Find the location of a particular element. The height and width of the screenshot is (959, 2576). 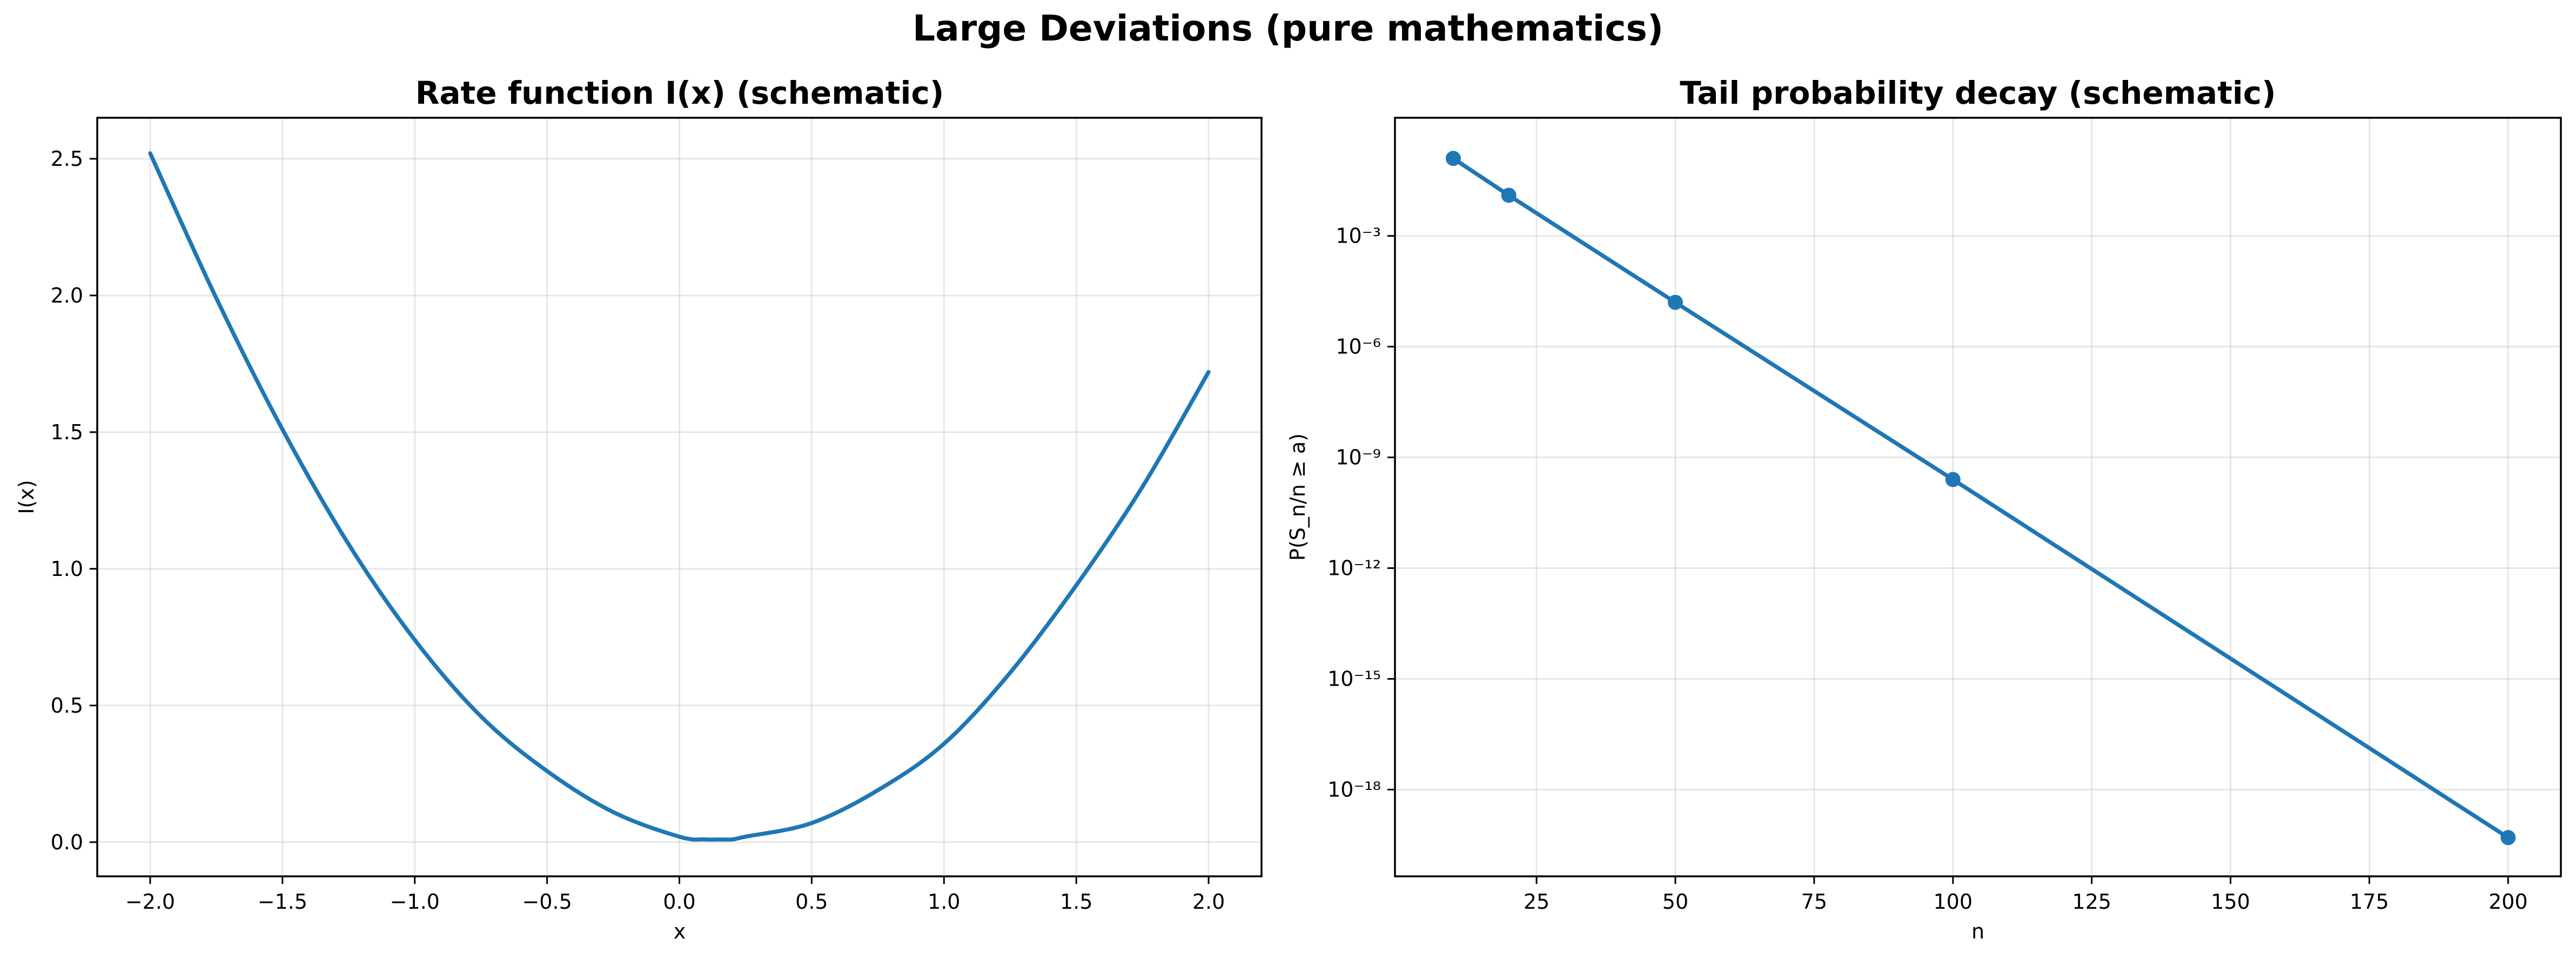

rate-function-y-tick-label: 2.5 is located at coordinates (67, 159).